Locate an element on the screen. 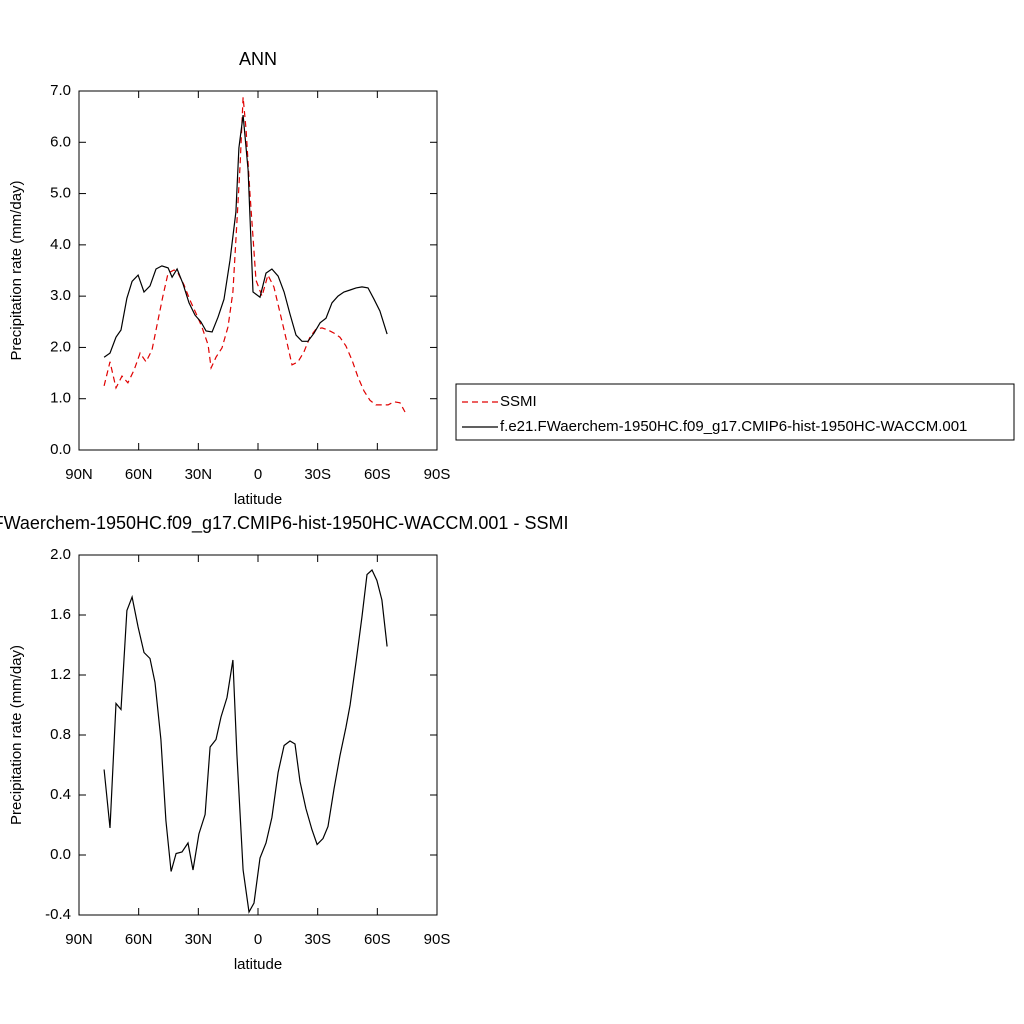 The height and width of the screenshot is (1024, 1024). y-tick-label: 1.6 is located at coordinates (60, 614).